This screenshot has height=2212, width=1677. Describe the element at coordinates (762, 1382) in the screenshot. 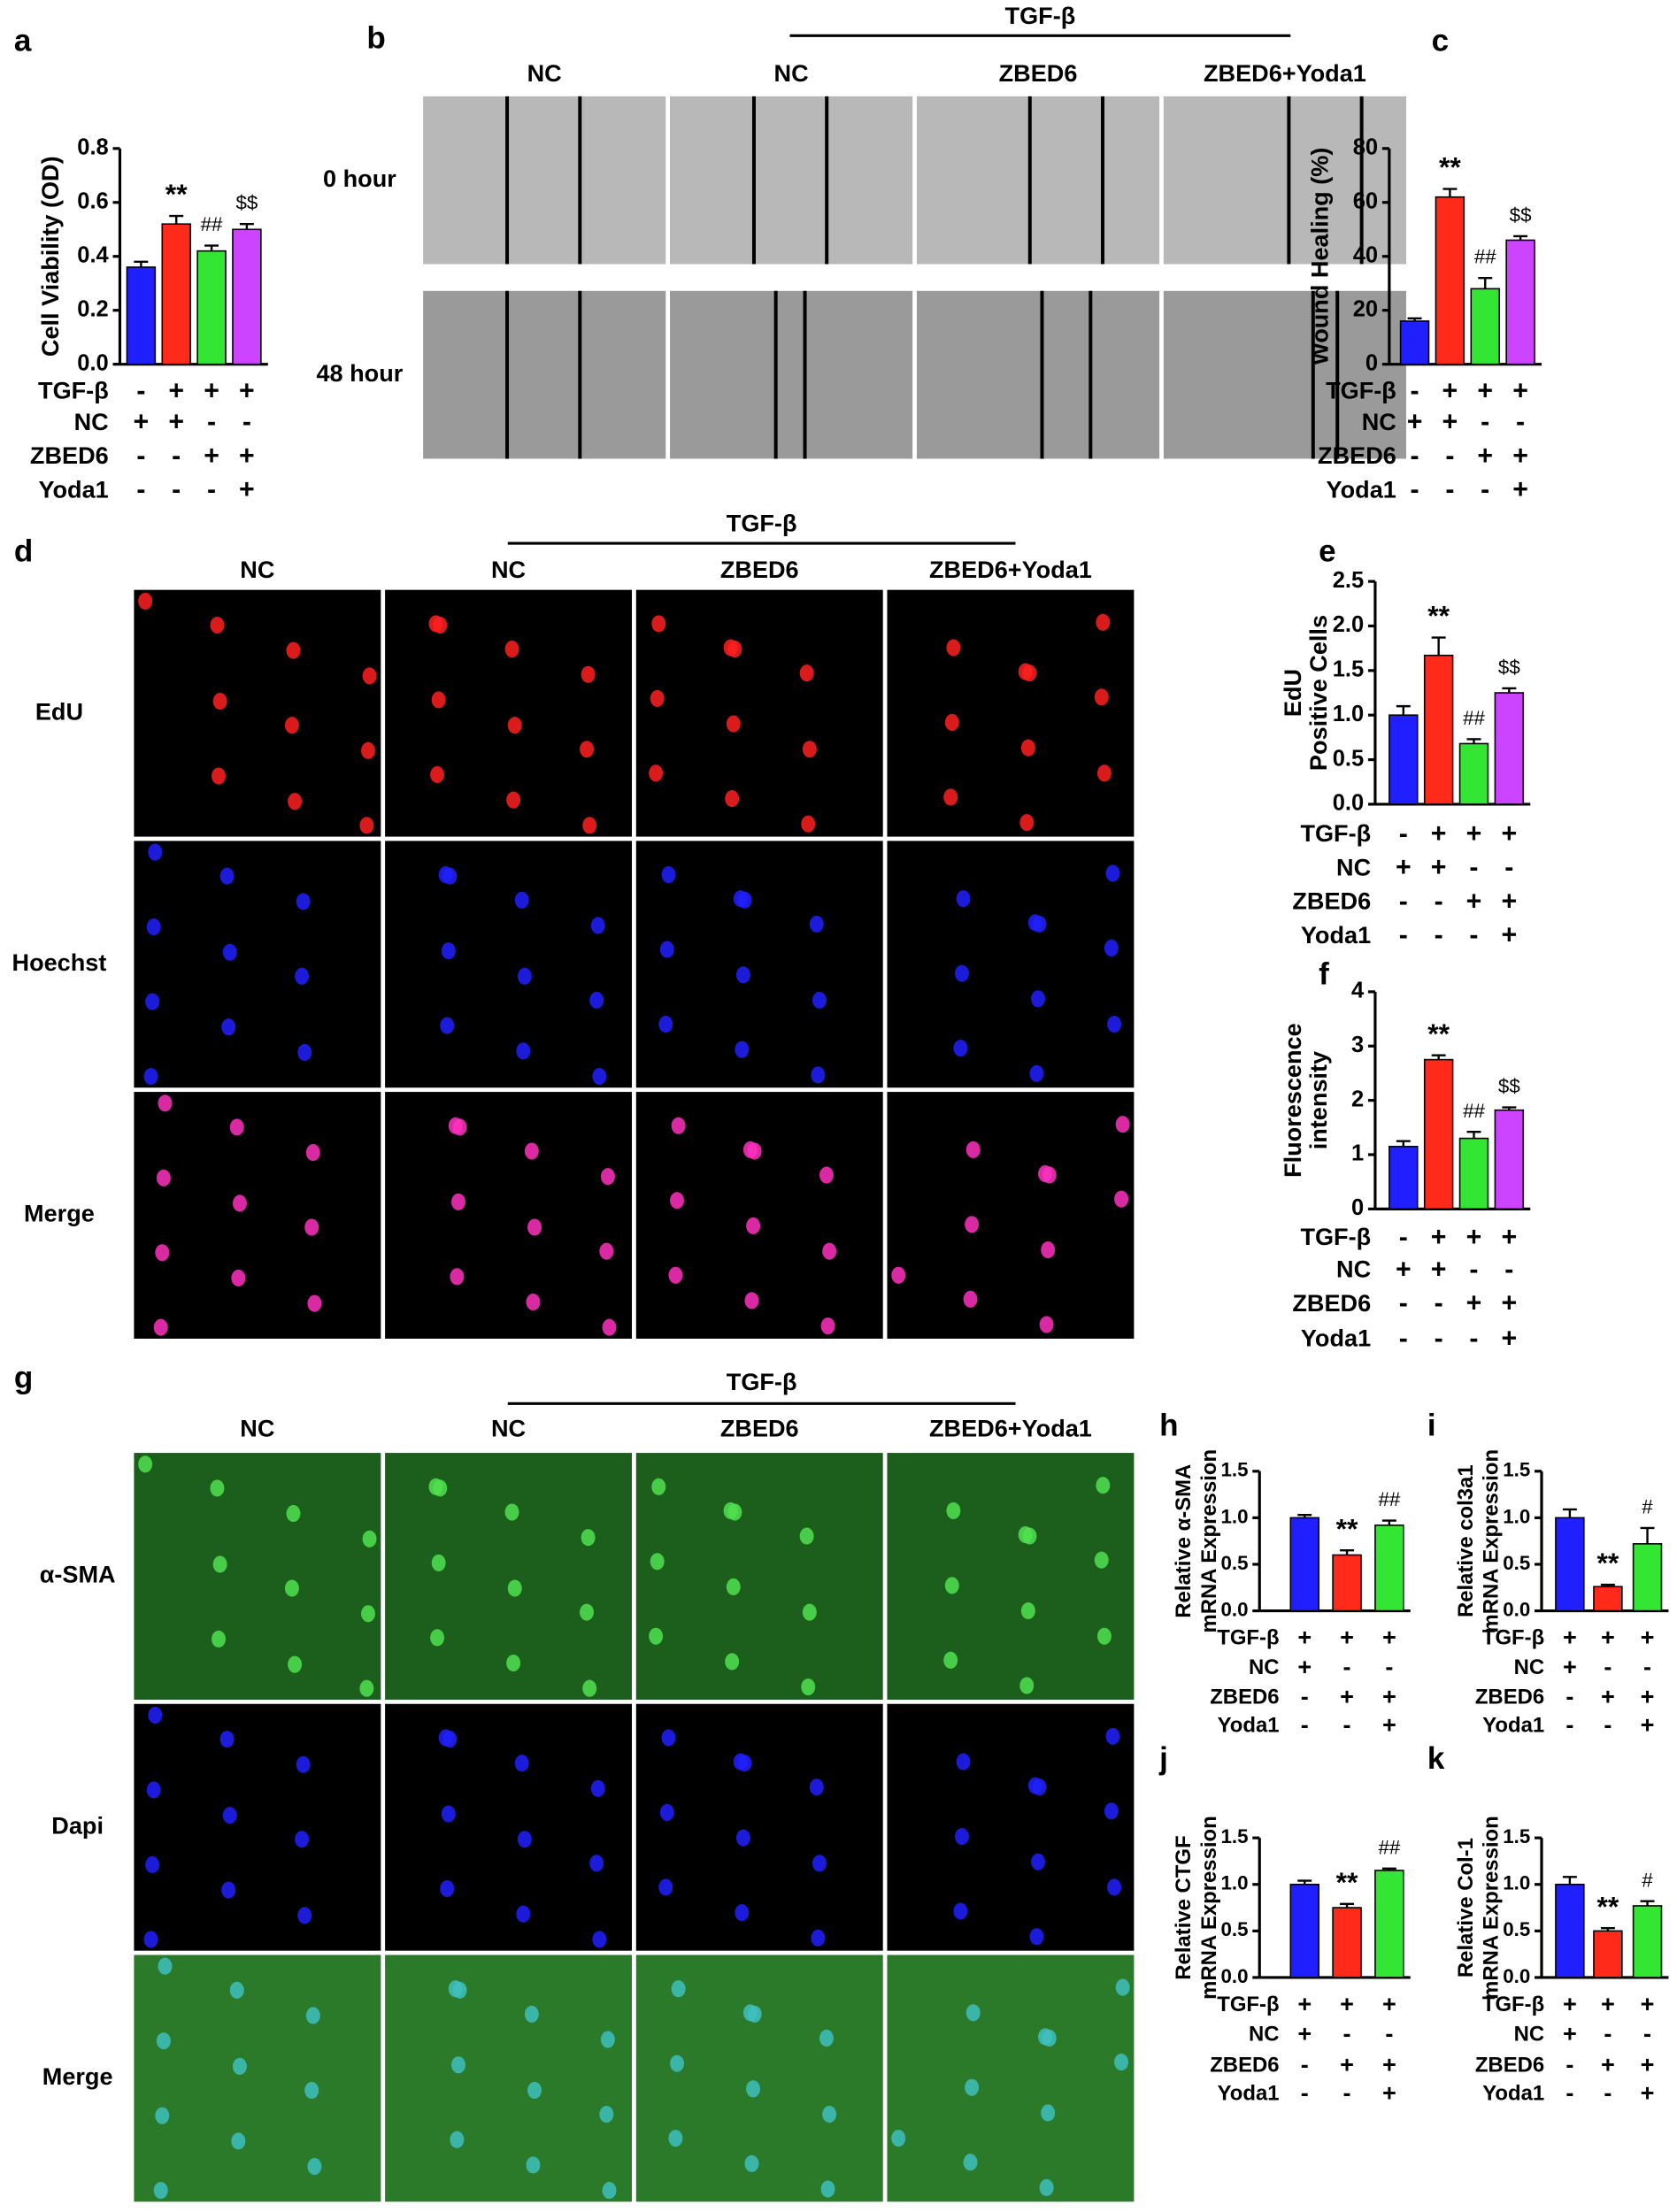

I see `group-label: TGF-β` at that location.